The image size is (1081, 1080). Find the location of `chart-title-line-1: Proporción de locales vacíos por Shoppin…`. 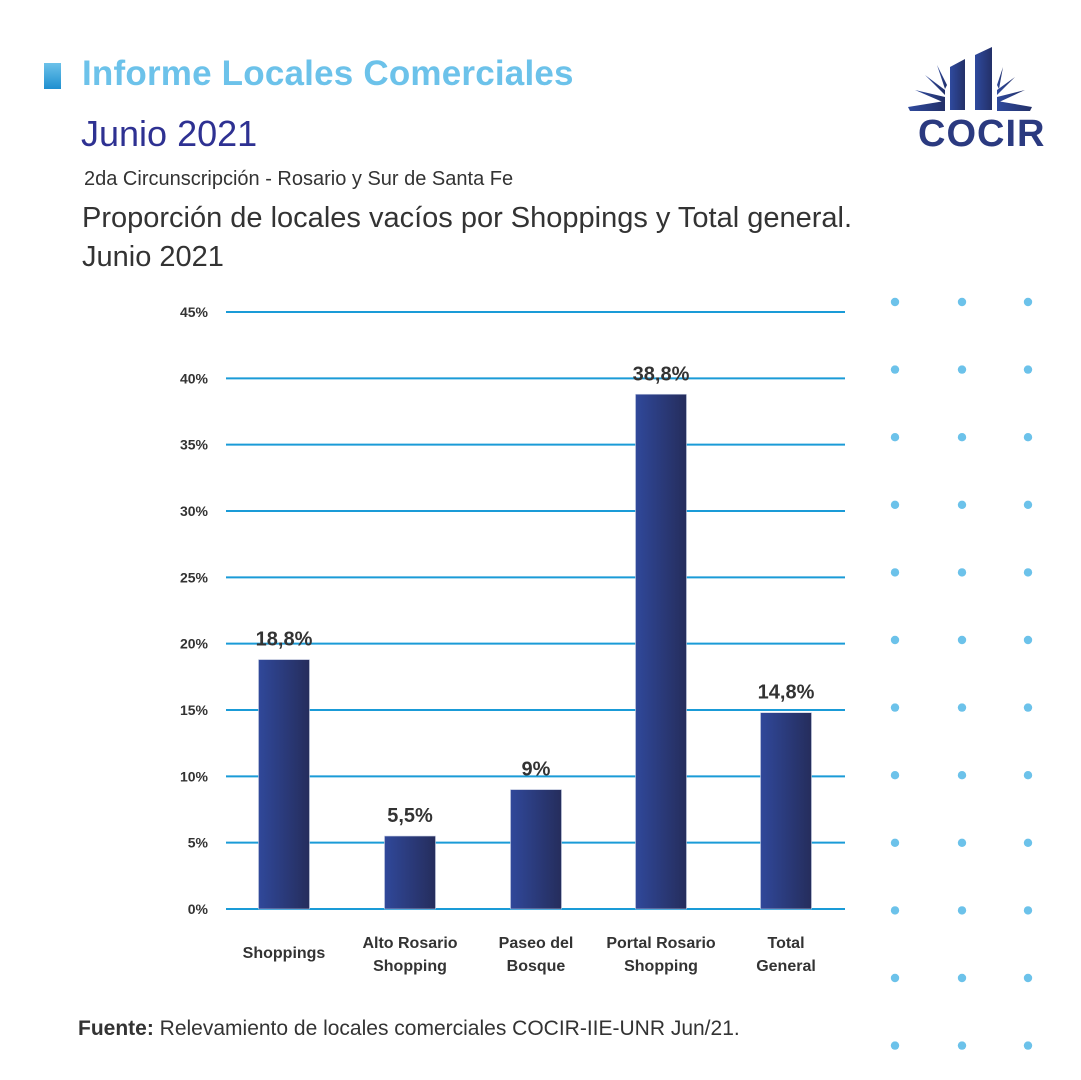

chart-title-line-1: Proporción de locales vacíos por Shoppin… is located at coordinates (467, 218).